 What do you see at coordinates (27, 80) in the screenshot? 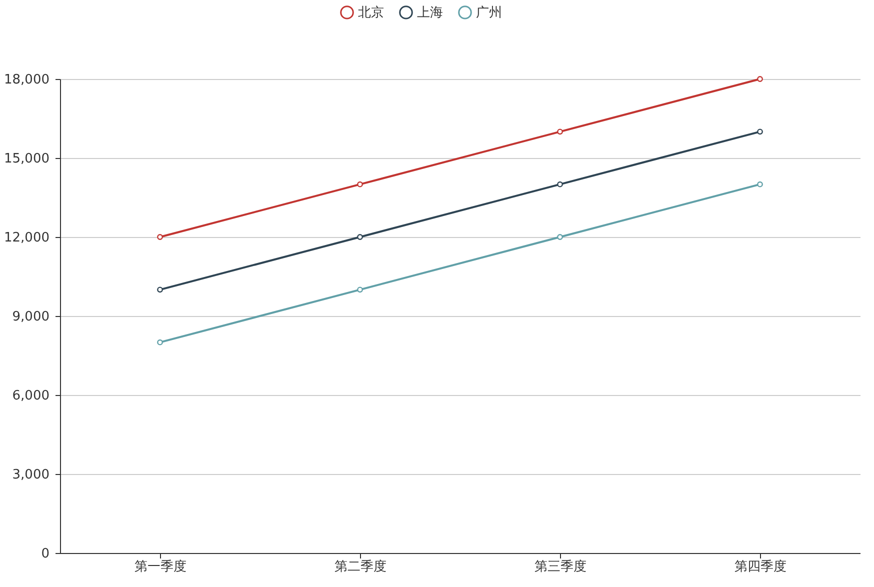
I see `y-tick-label: 18,000` at bounding box center [27, 80].